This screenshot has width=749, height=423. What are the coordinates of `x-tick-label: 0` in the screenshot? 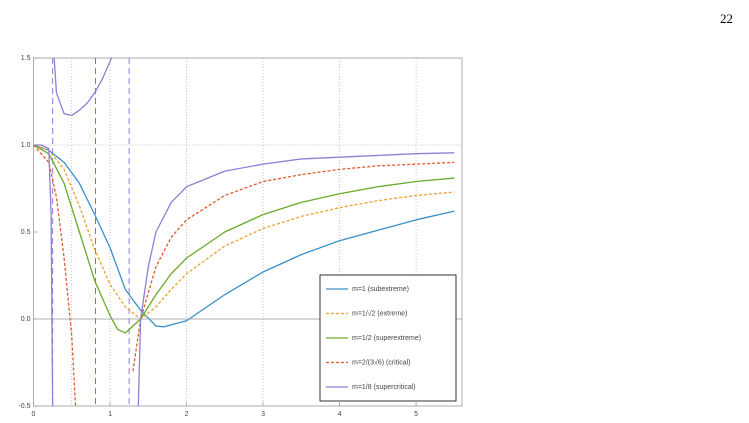 It's located at (34, 414).